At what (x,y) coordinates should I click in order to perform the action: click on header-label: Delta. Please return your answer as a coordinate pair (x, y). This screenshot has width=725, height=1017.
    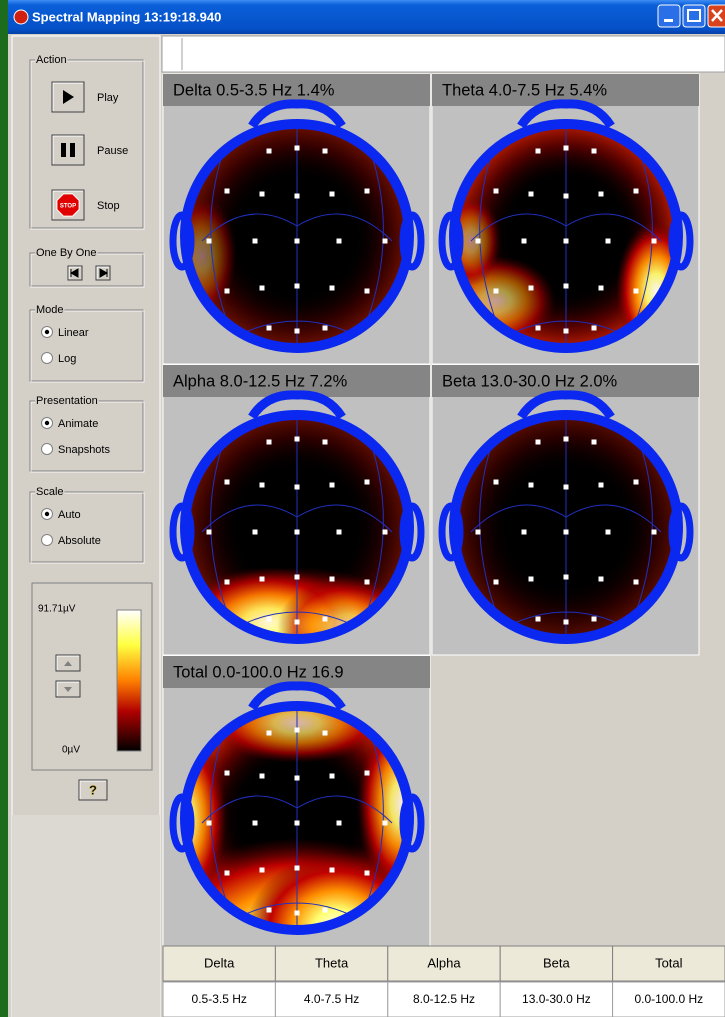
    Looking at the image, I should click on (219, 962).